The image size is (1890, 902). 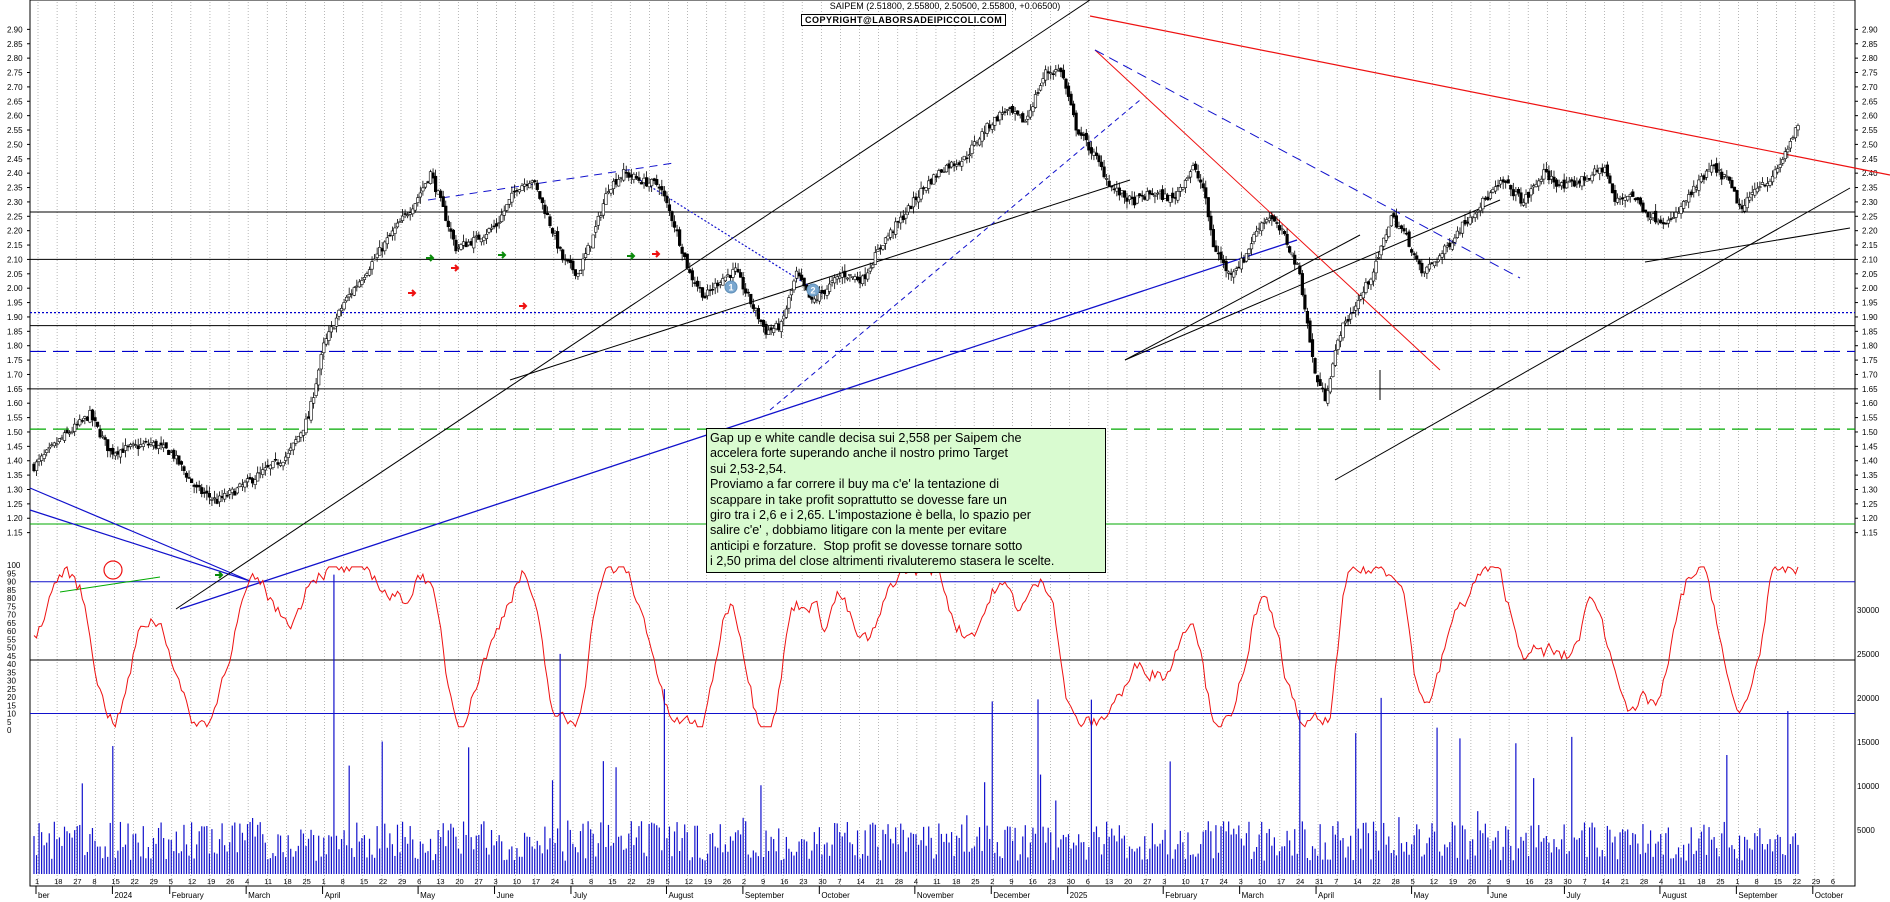 I want to click on y-tick-label-right: 2.45, so click(x=1870, y=159).